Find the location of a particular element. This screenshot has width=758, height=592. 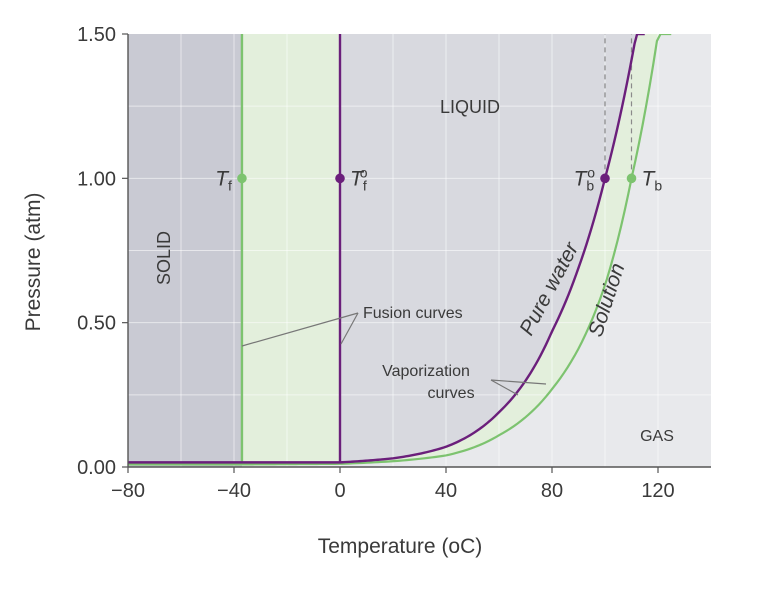

x-tick-label: 80 is located at coordinates (552, 491).